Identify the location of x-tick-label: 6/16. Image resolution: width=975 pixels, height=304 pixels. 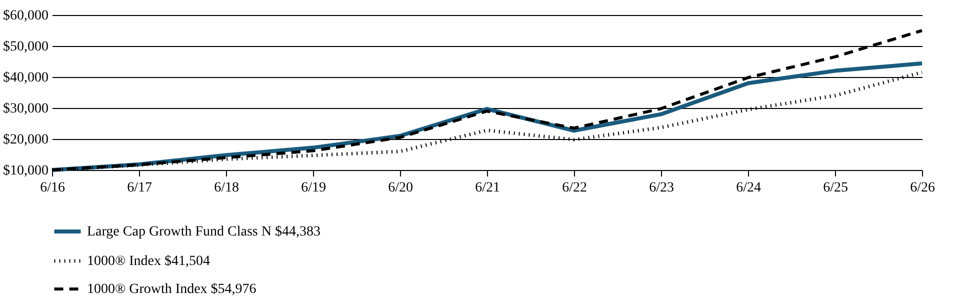
(52, 188).